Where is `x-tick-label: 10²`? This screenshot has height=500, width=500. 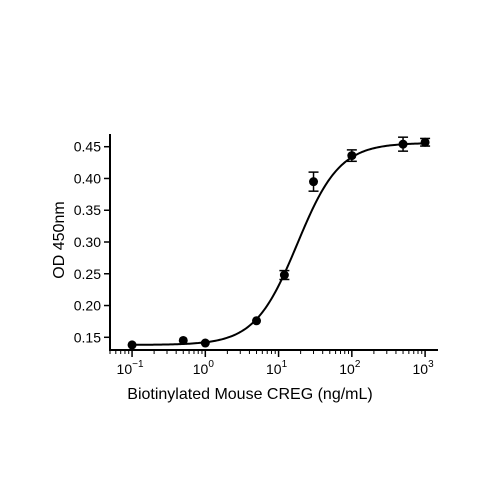
x-tick-label: 10² is located at coordinates (350, 368).